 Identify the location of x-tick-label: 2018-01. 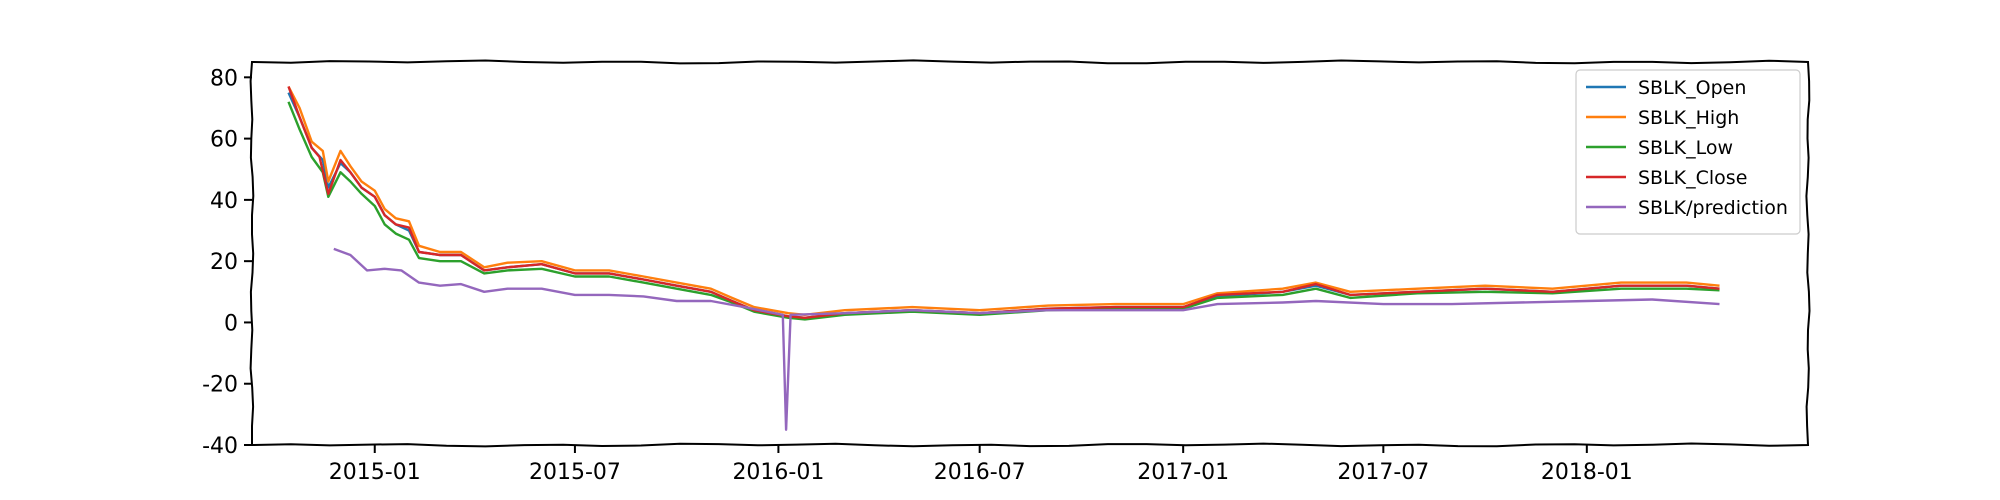
(1587, 472).